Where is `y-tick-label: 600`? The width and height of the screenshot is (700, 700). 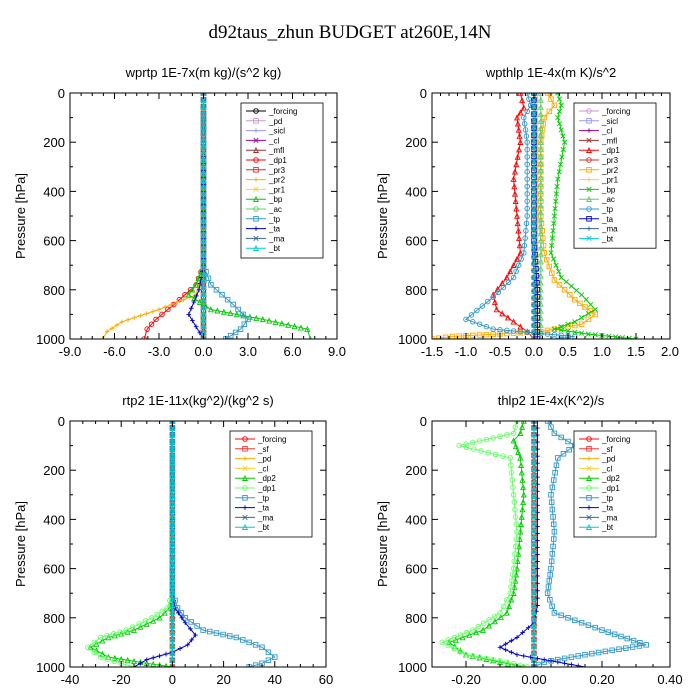
y-tick-label: 600 is located at coordinates (416, 241).